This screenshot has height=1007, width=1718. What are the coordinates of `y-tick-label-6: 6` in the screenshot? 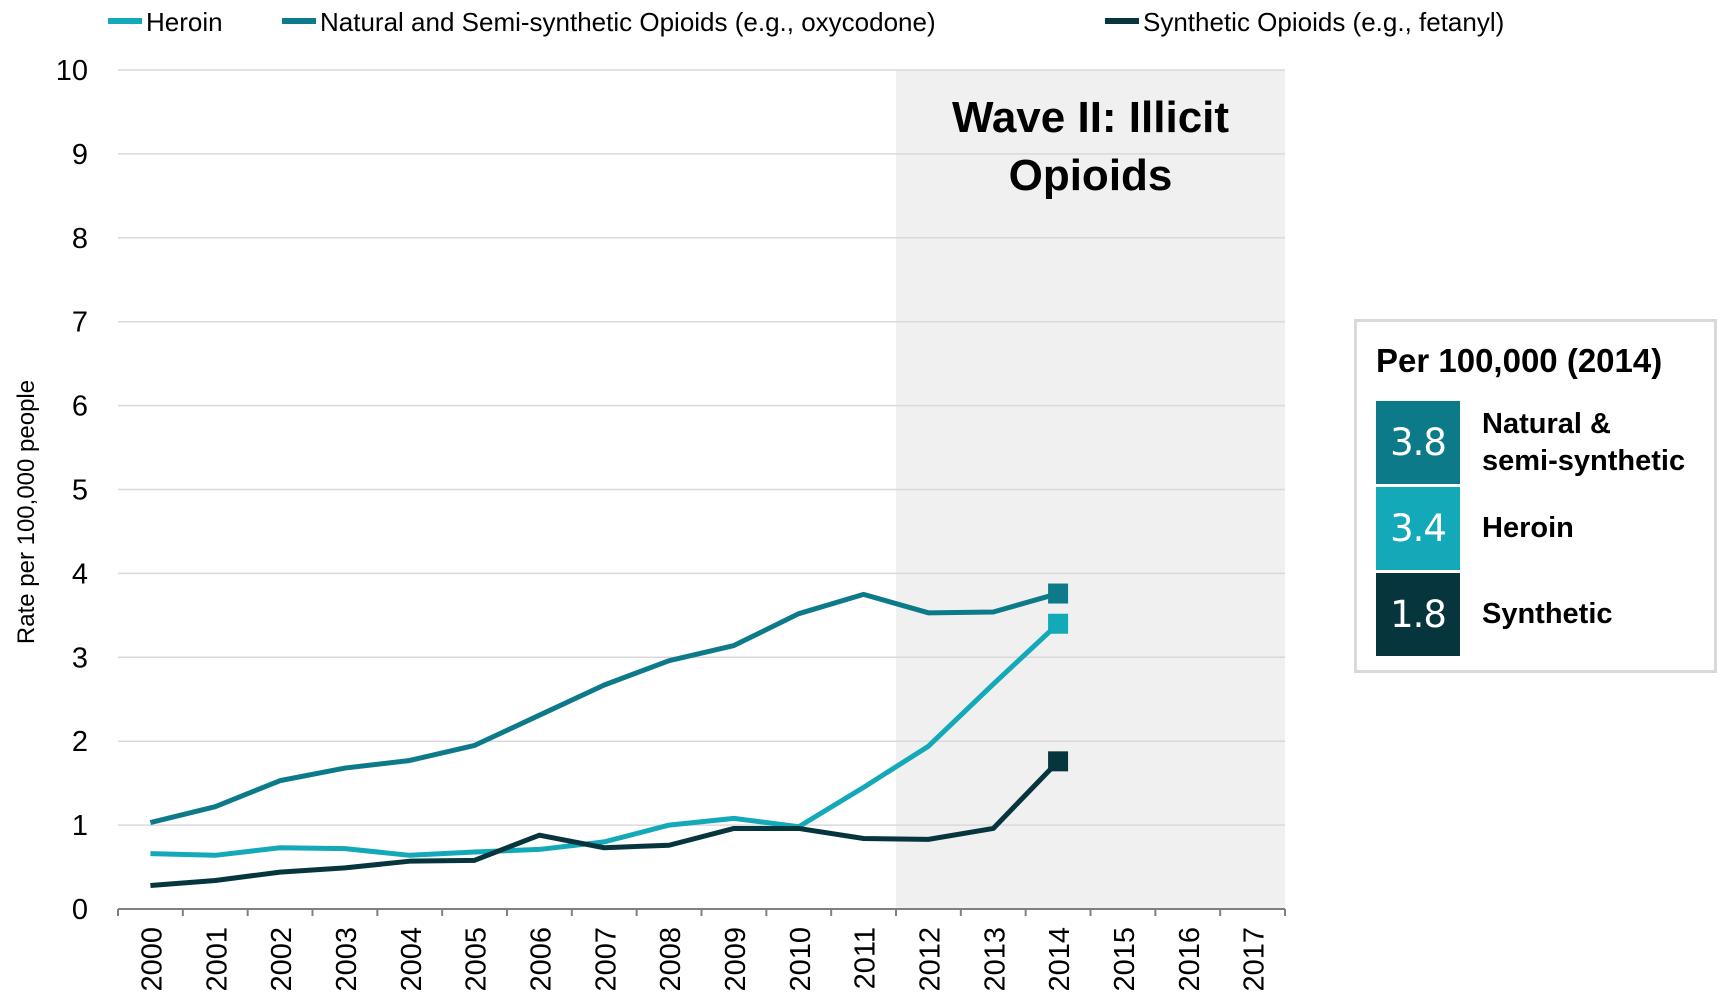 It's located at (80, 407).